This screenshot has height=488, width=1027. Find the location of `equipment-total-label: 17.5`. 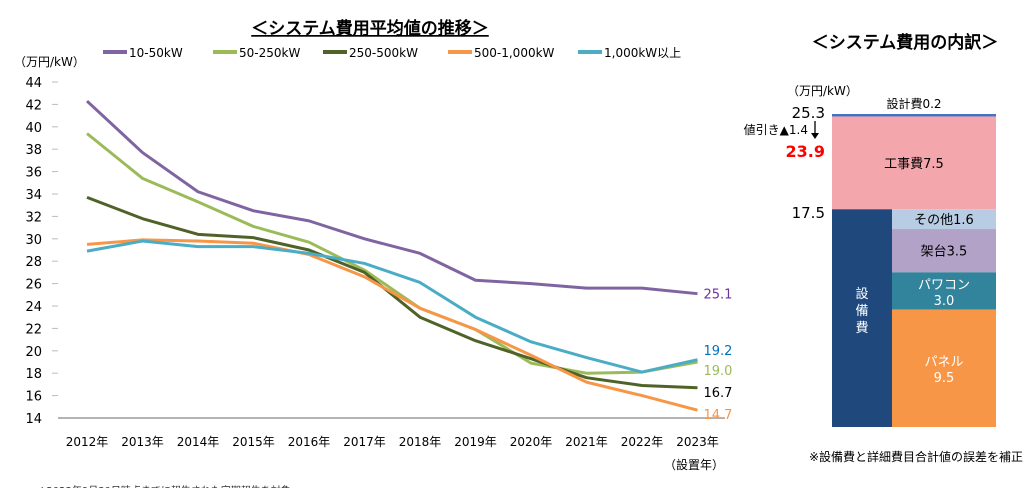

equipment-total-label: 17.5 is located at coordinates (808, 213).